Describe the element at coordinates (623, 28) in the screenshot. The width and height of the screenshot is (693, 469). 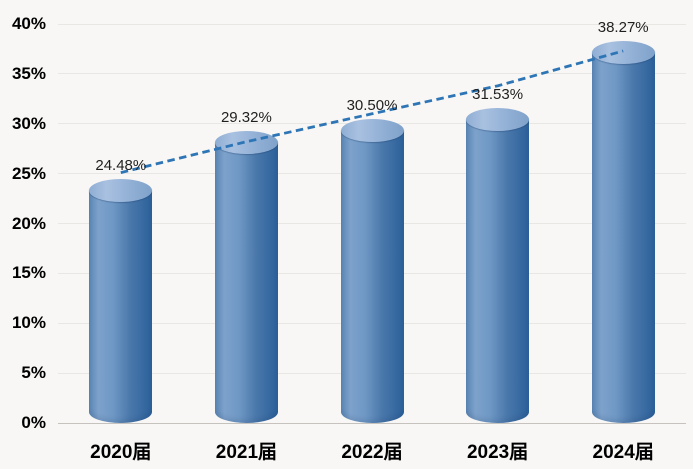
I see `bar-data-label: 38.27%` at that location.